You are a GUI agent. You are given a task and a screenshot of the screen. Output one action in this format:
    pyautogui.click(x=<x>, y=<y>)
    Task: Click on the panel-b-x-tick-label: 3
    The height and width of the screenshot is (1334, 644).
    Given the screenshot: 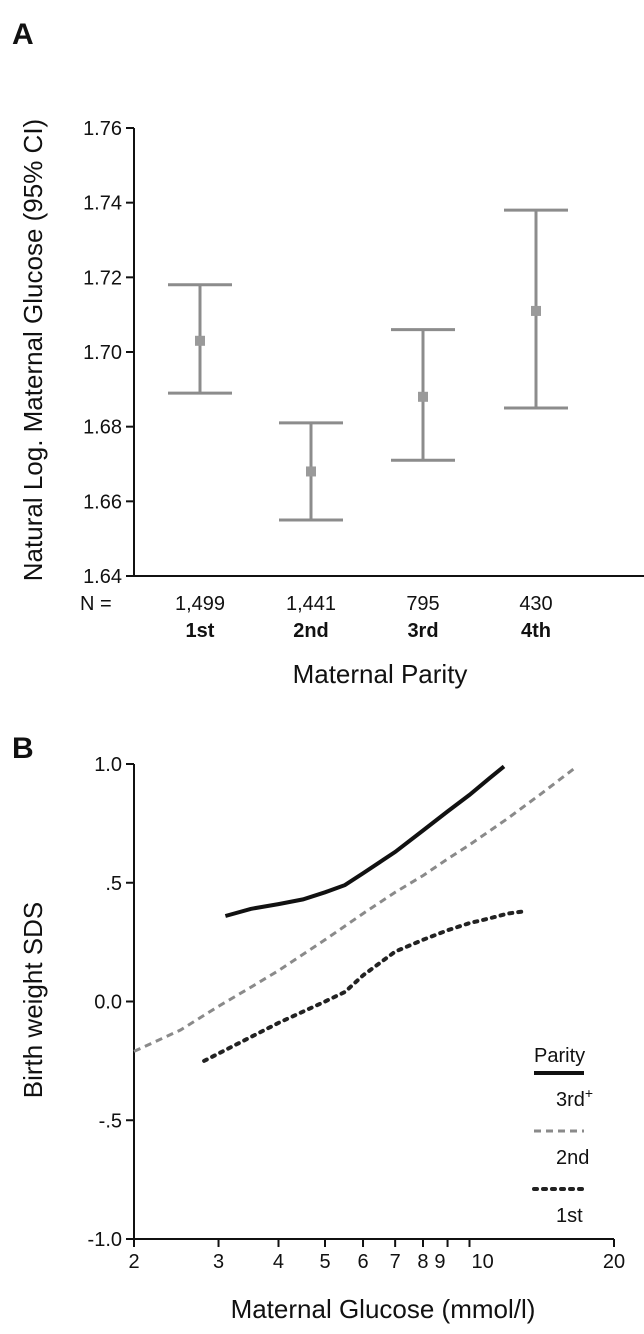 What is the action you would take?
    pyautogui.click(x=218, y=1262)
    